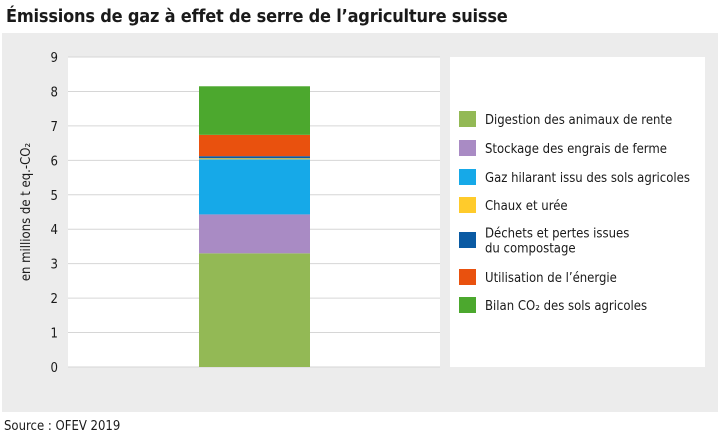 Image resolution: width=720 pixels, height=444 pixels. Describe the element at coordinates (54, 230) in the screenshot. I see `y-tick-label: 4` at that location.